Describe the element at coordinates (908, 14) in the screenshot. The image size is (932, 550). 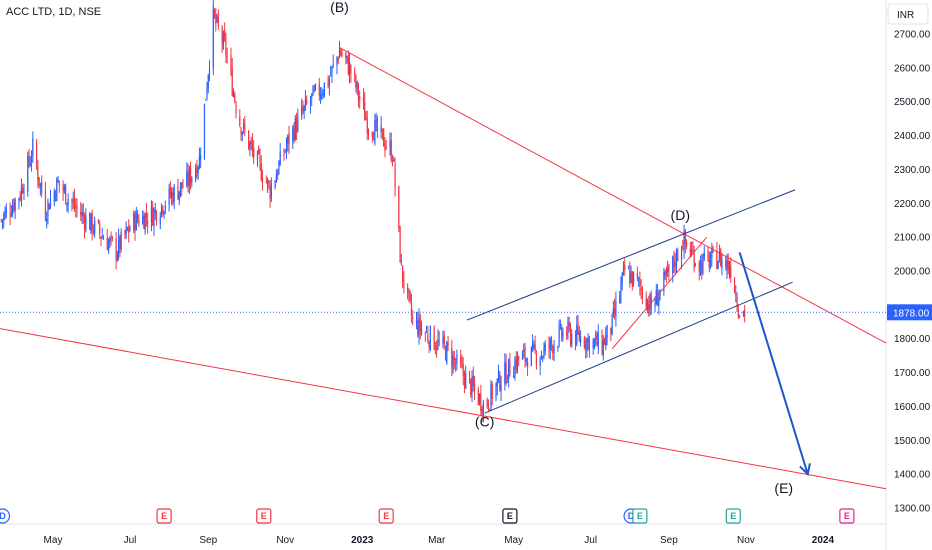
I see `currency-box` at that location.